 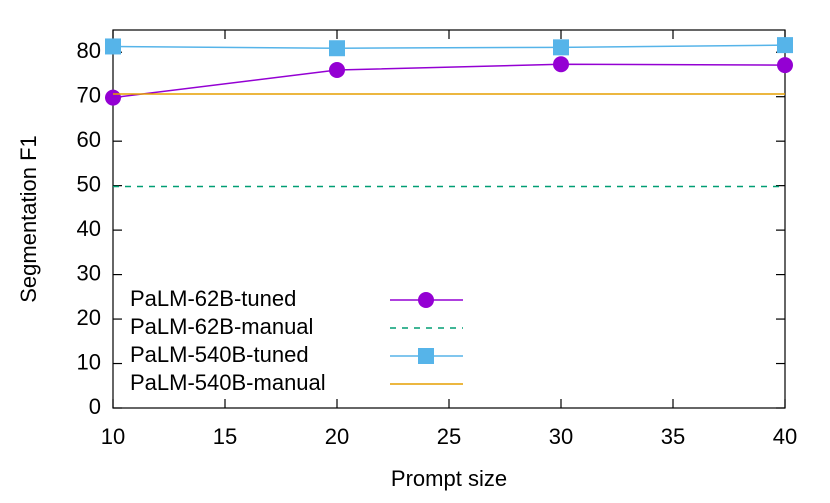 What do you see at coordinates (89, 139) in the screenshot?
I see `y-tick-label: 60` at bounding box center [89, 139].